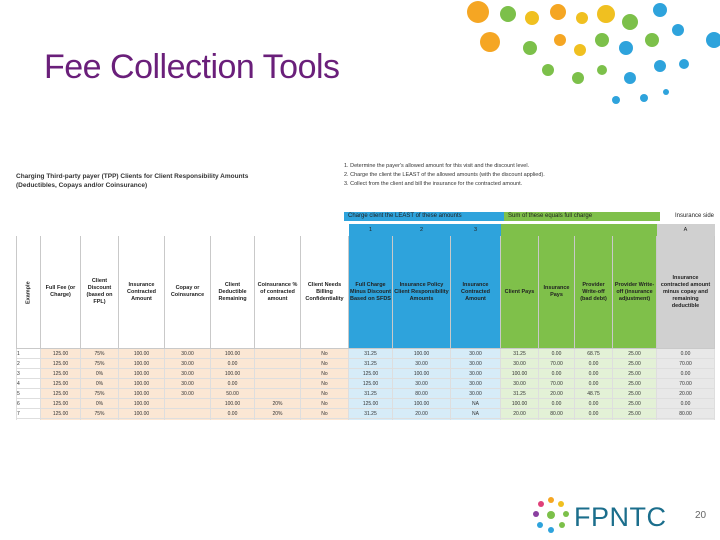 Image resolution: width=720 pixels, height=540 pixels. What do you see at coordinates (28, 353) in the screenshot?
I see `table-cell: 1` at bounding box center [28, 353].